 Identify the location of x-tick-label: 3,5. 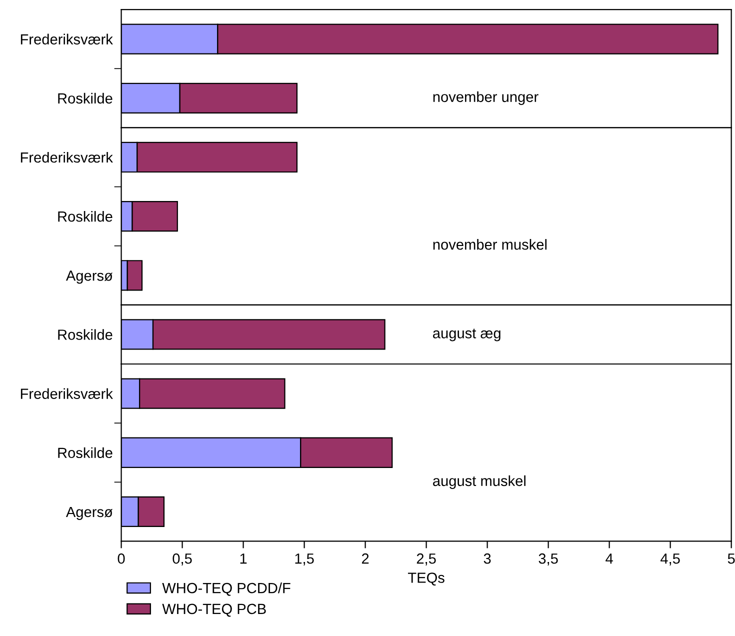
(548, 559).